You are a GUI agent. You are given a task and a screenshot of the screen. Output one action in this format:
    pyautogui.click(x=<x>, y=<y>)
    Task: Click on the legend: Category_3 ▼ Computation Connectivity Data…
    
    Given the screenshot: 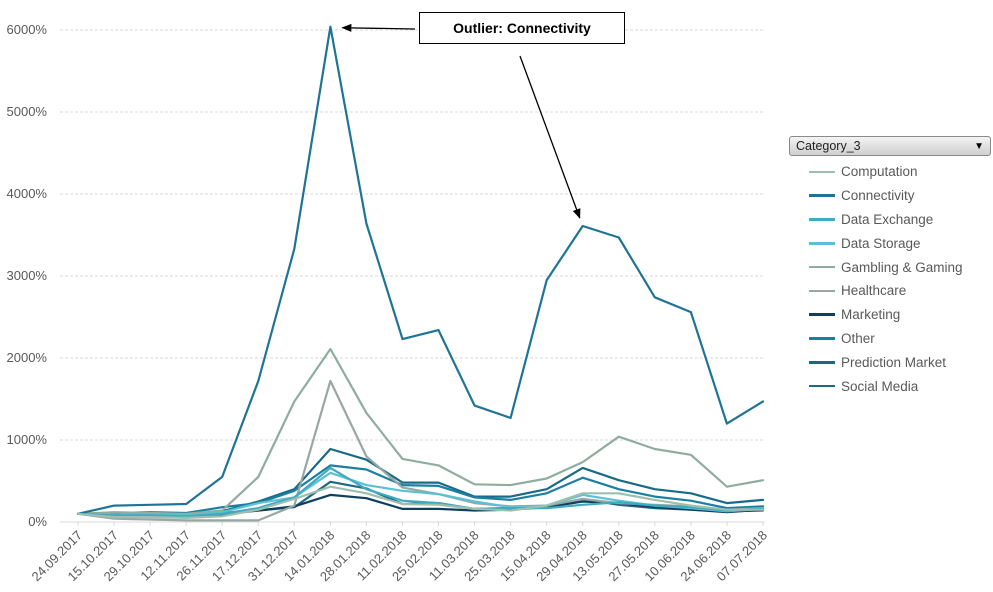 What is the action you would take?
    pyautogui.click(x=890, y=267)
    